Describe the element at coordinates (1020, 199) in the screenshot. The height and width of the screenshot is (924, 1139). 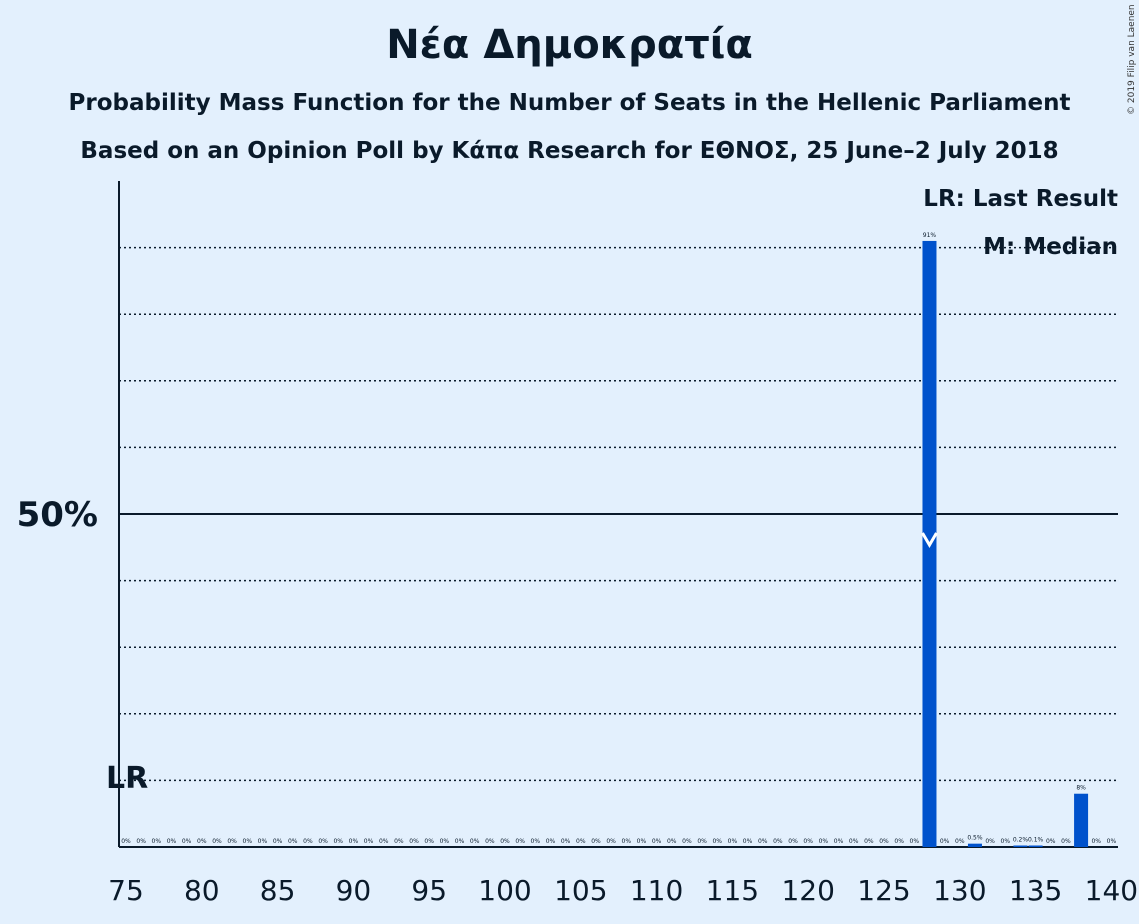
I see `legend-last-result: LR: Last Result` at that location.